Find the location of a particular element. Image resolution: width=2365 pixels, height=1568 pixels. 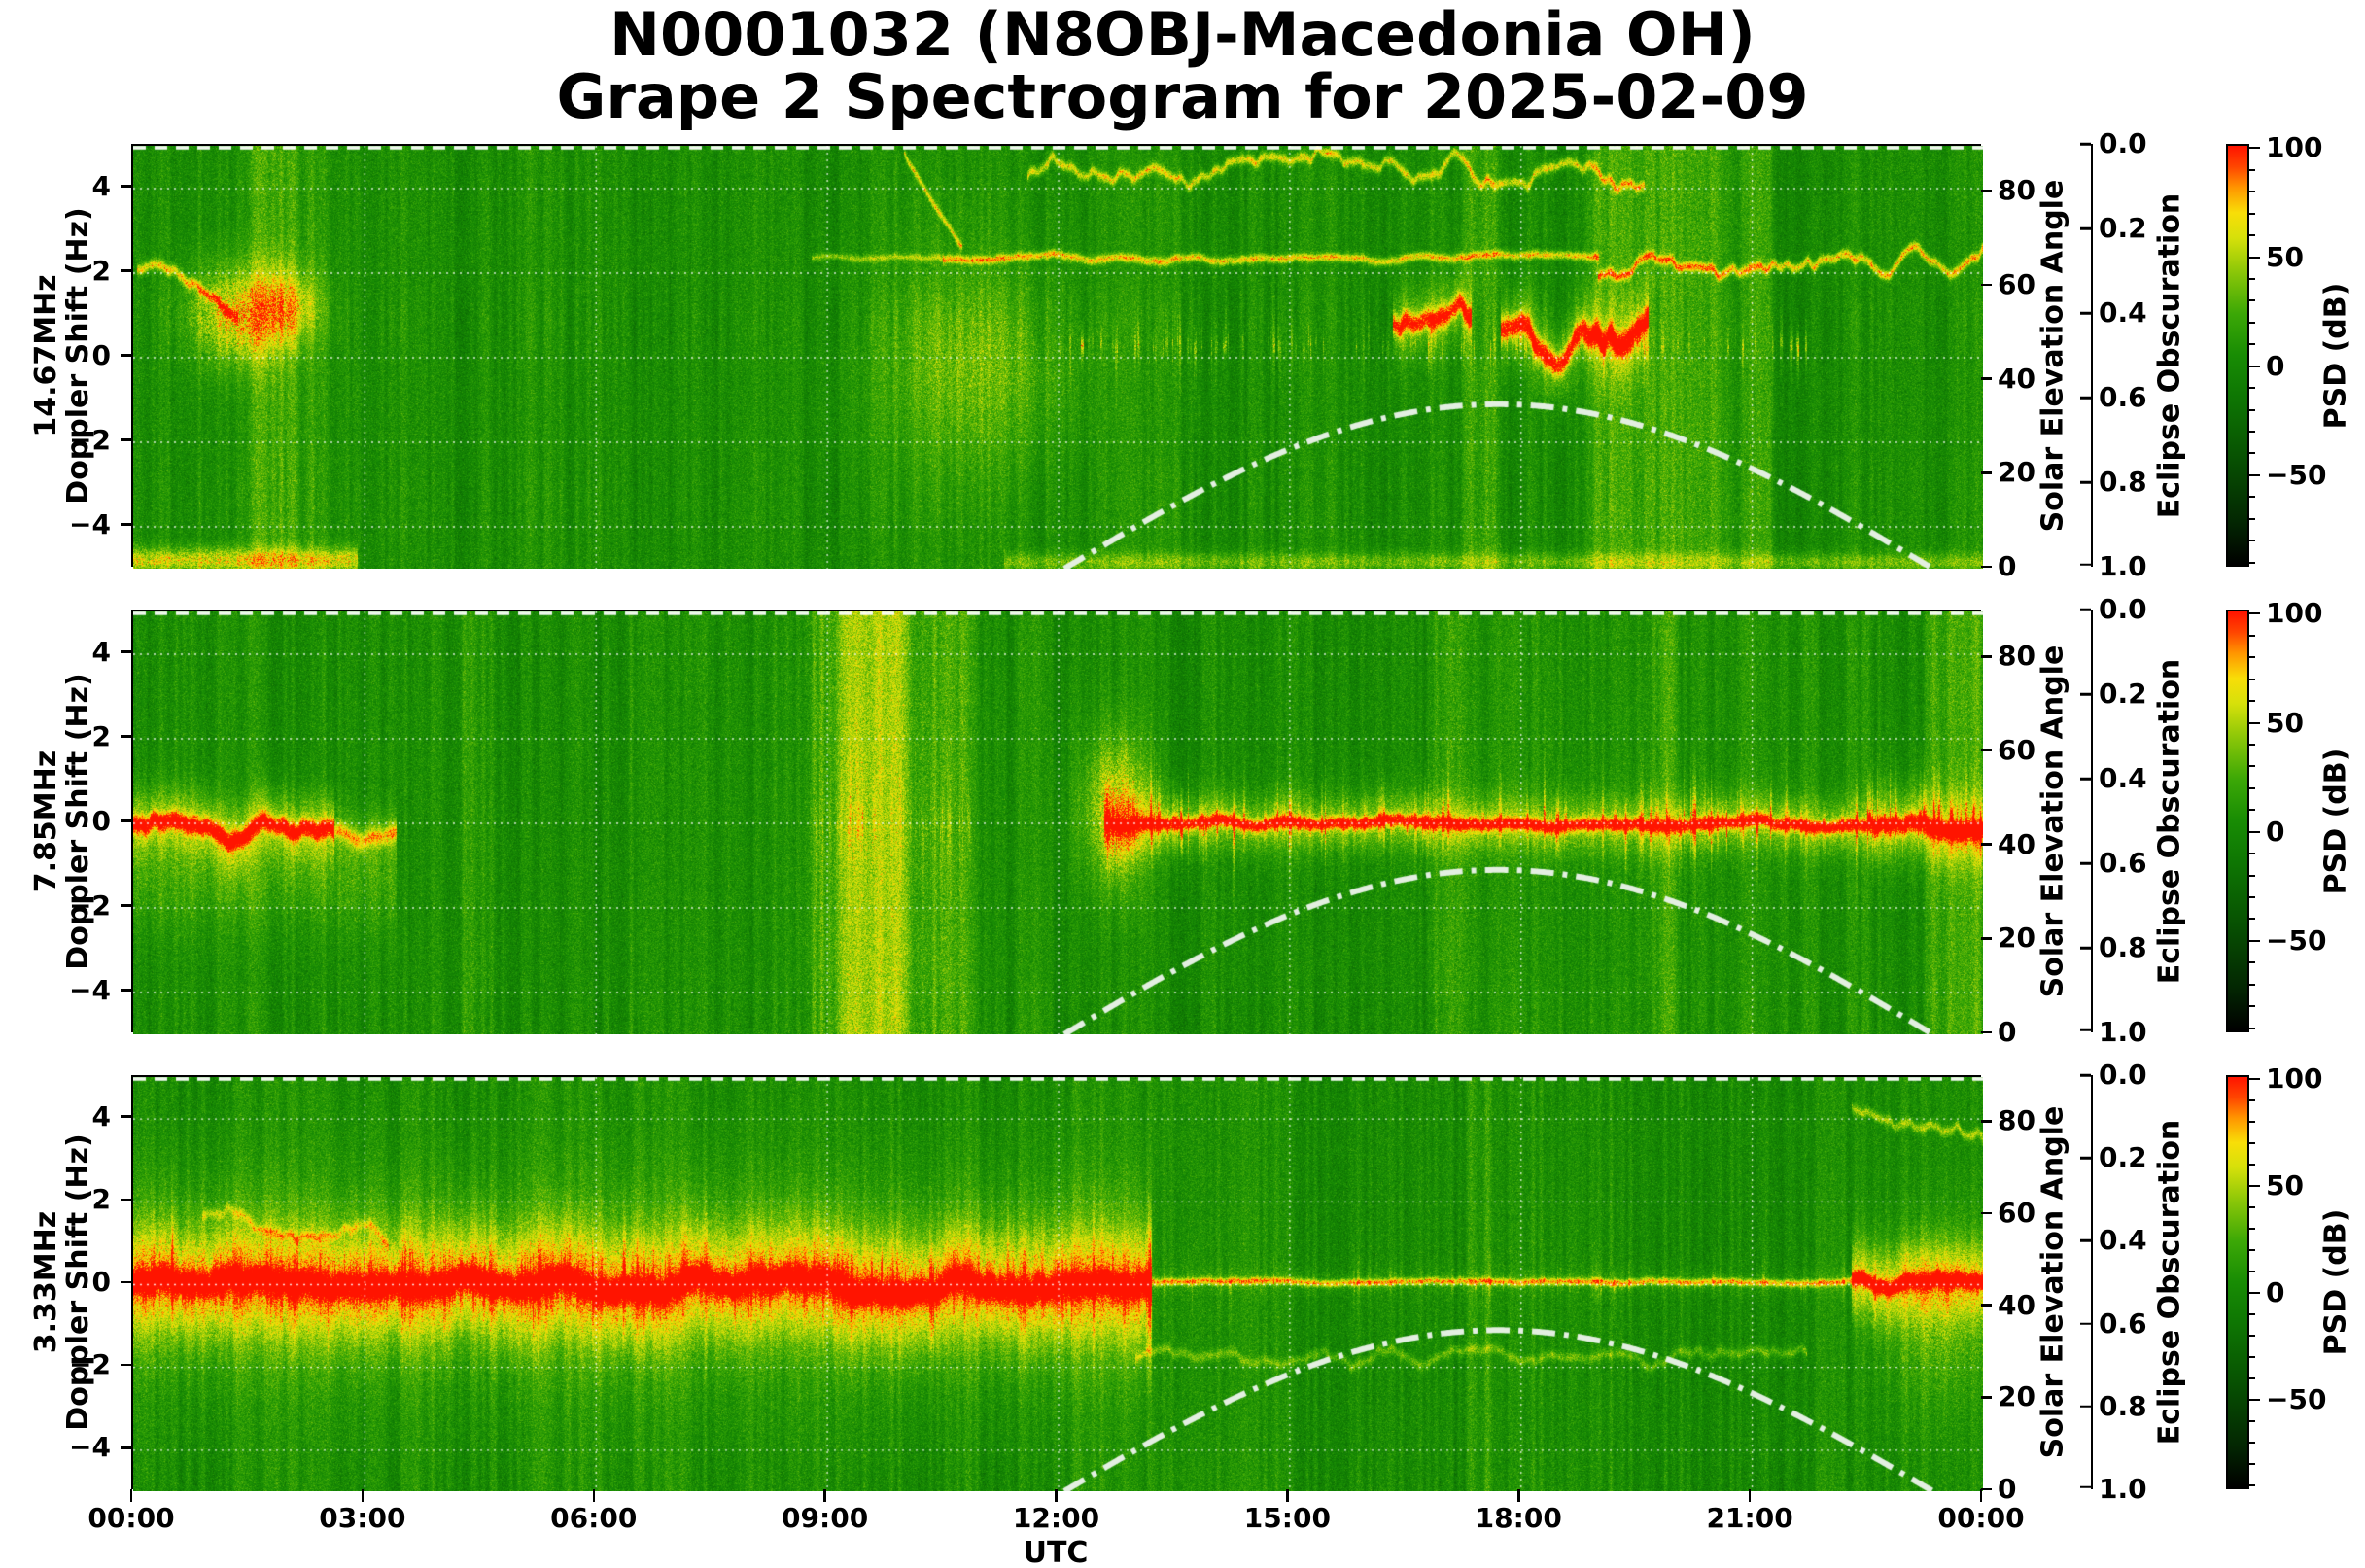

x-tick-label: 18:00 is located at coordinates (1518, 1518).